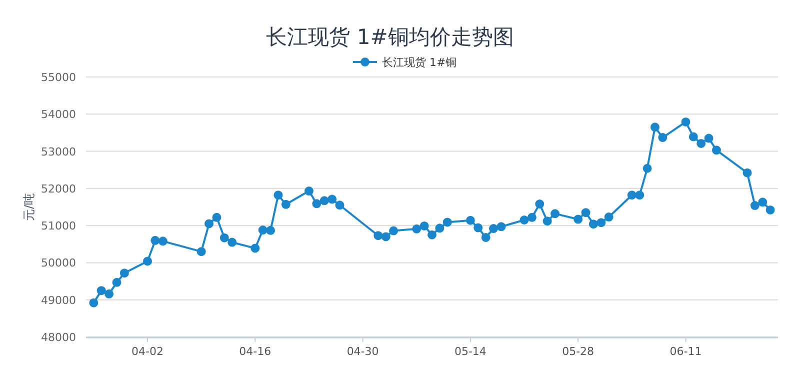  Describe the element at coordinates (362, 351) in the screenshot. I see `x-tick-label: 04-30` at that location.